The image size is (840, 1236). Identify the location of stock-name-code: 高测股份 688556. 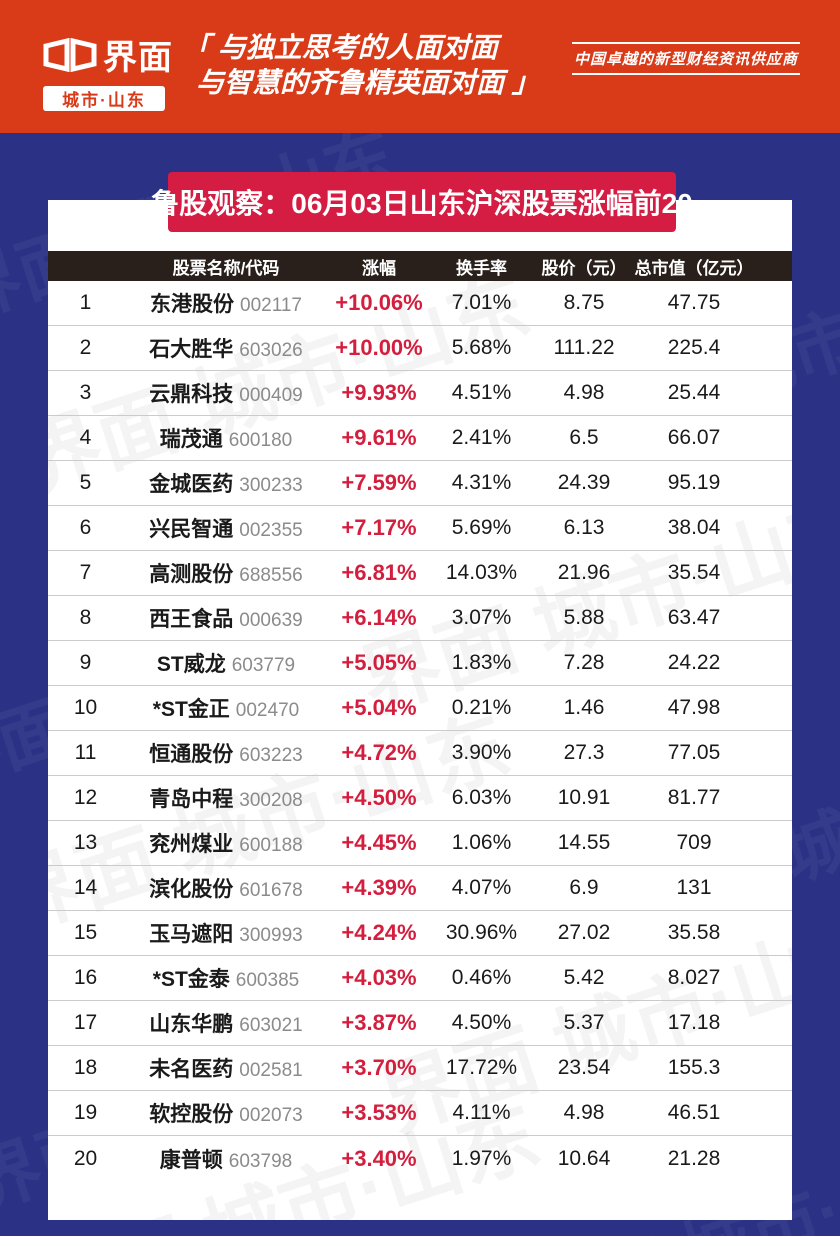
(226, 573).